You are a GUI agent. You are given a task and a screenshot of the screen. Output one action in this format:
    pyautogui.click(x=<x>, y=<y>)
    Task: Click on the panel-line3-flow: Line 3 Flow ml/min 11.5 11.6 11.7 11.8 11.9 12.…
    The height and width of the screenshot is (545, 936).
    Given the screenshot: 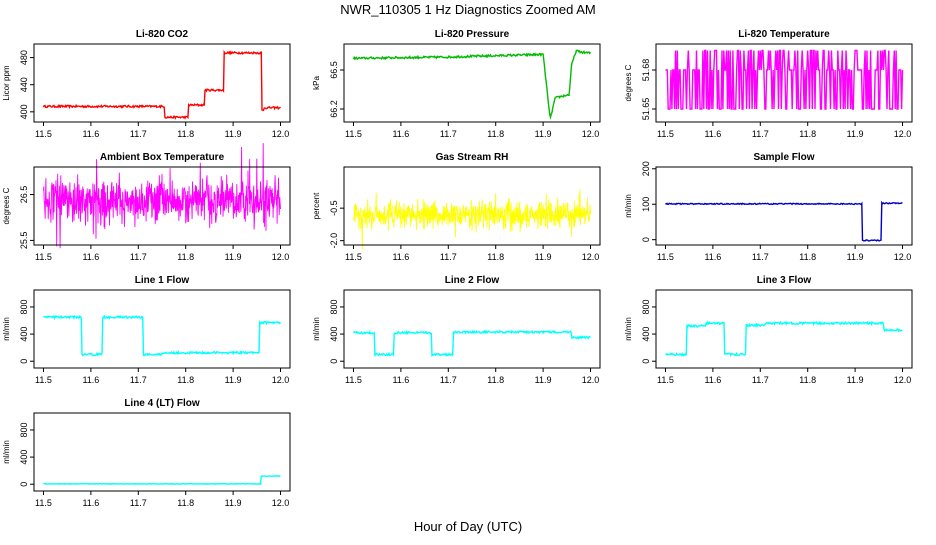 What is the action you would take?
    pyautogui.click(x=768, y=330)
    